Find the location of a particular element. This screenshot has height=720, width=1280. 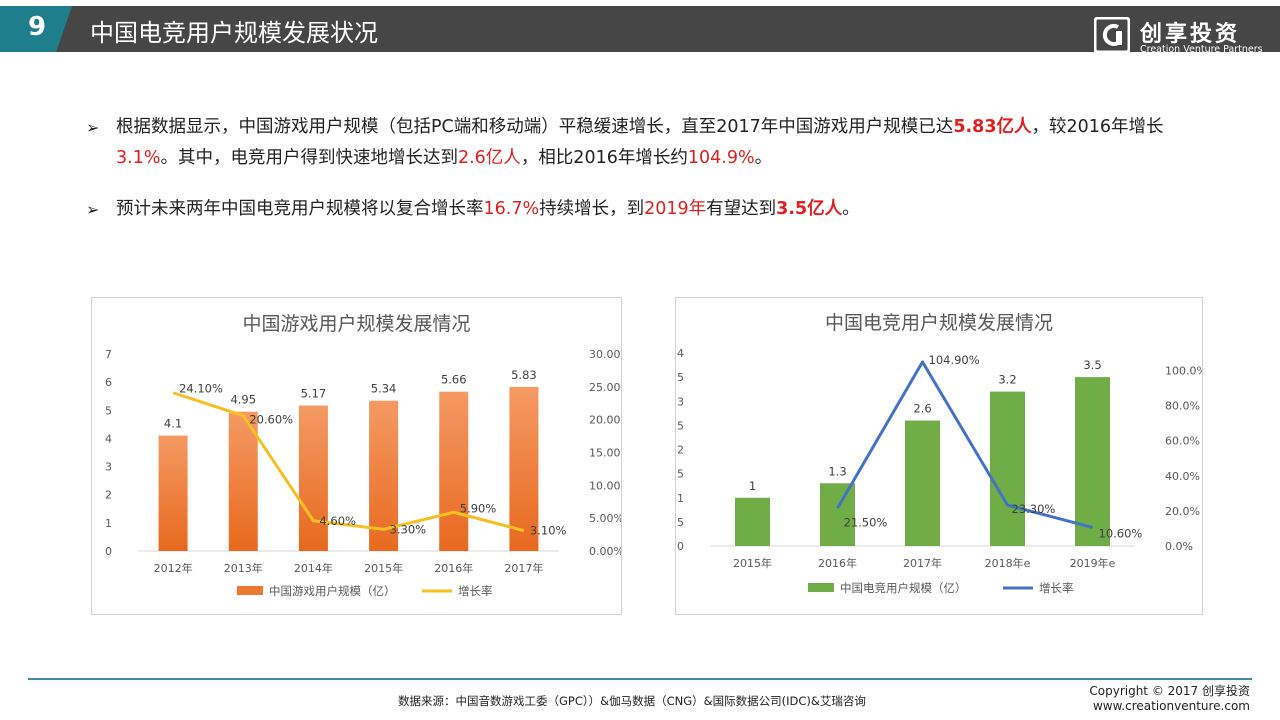

bar-data-label: 4.1 is located at coordinates (173, 424).